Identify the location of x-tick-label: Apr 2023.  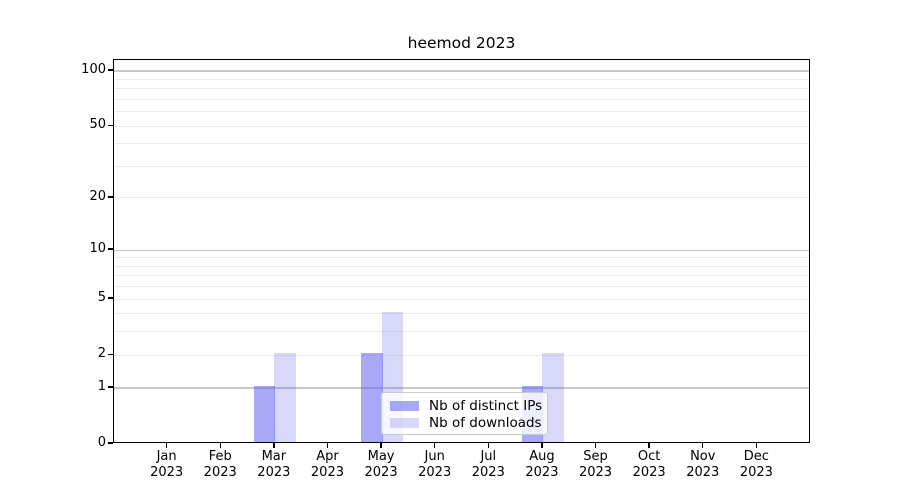
(327, 464).